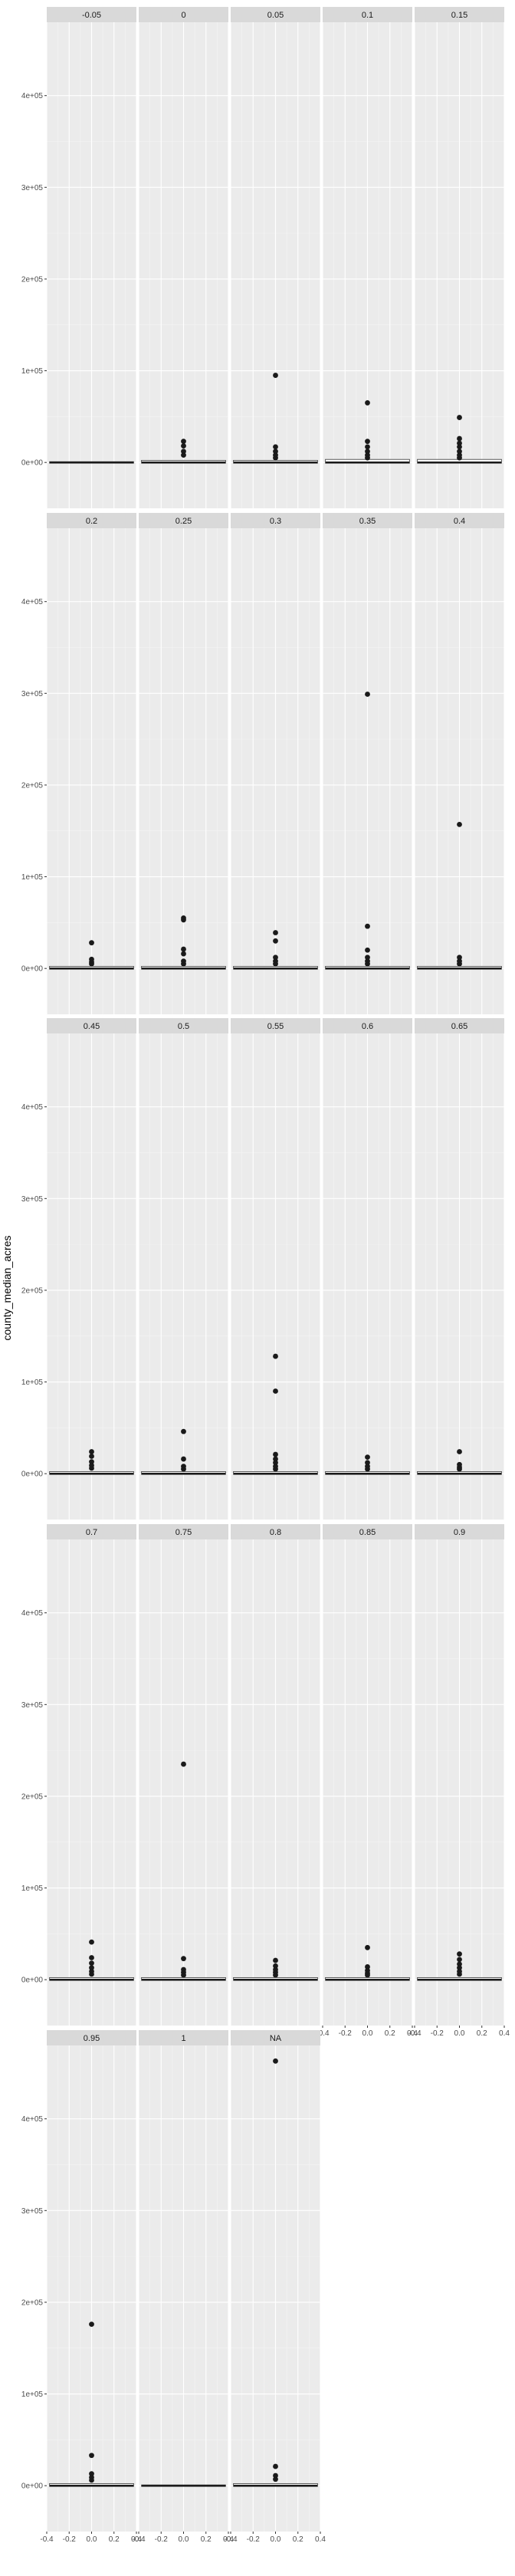 The width and height of the screenshot is (515, 2576). Describe the element at coordinates (368, 257) in the screenshot. I see `facet-panel: 0.1` at that location.